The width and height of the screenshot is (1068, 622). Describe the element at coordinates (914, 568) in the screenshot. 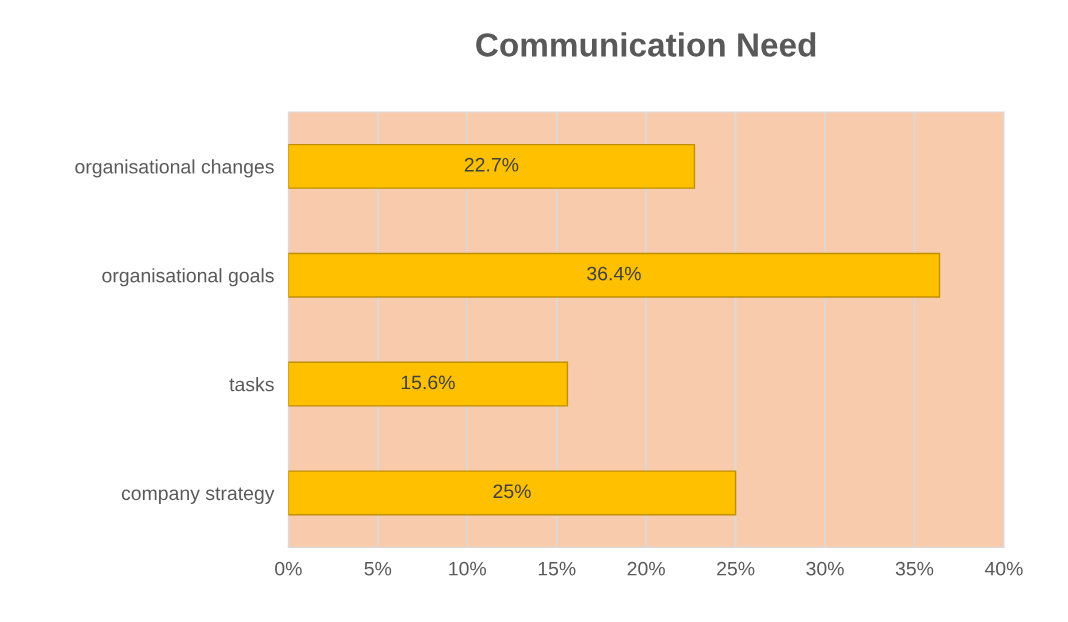

I see `x-tick-label: 35%` at that location.